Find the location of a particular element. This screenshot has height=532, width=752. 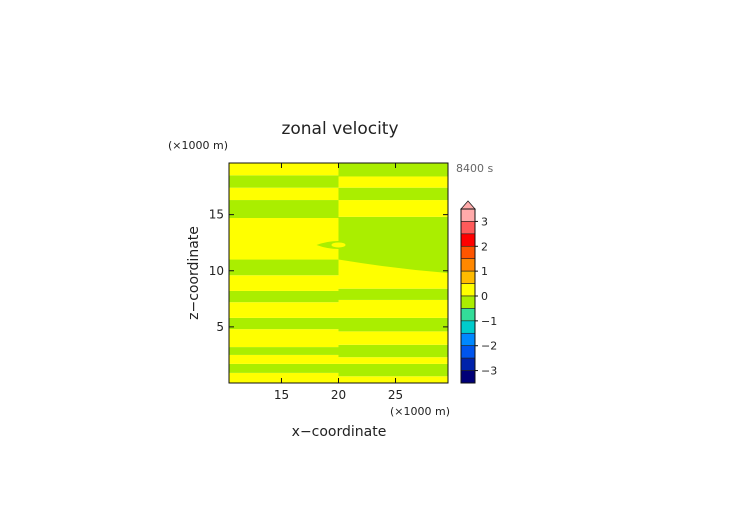

y-unit-label: (×1000 m) is located at coordinates (198, 145).